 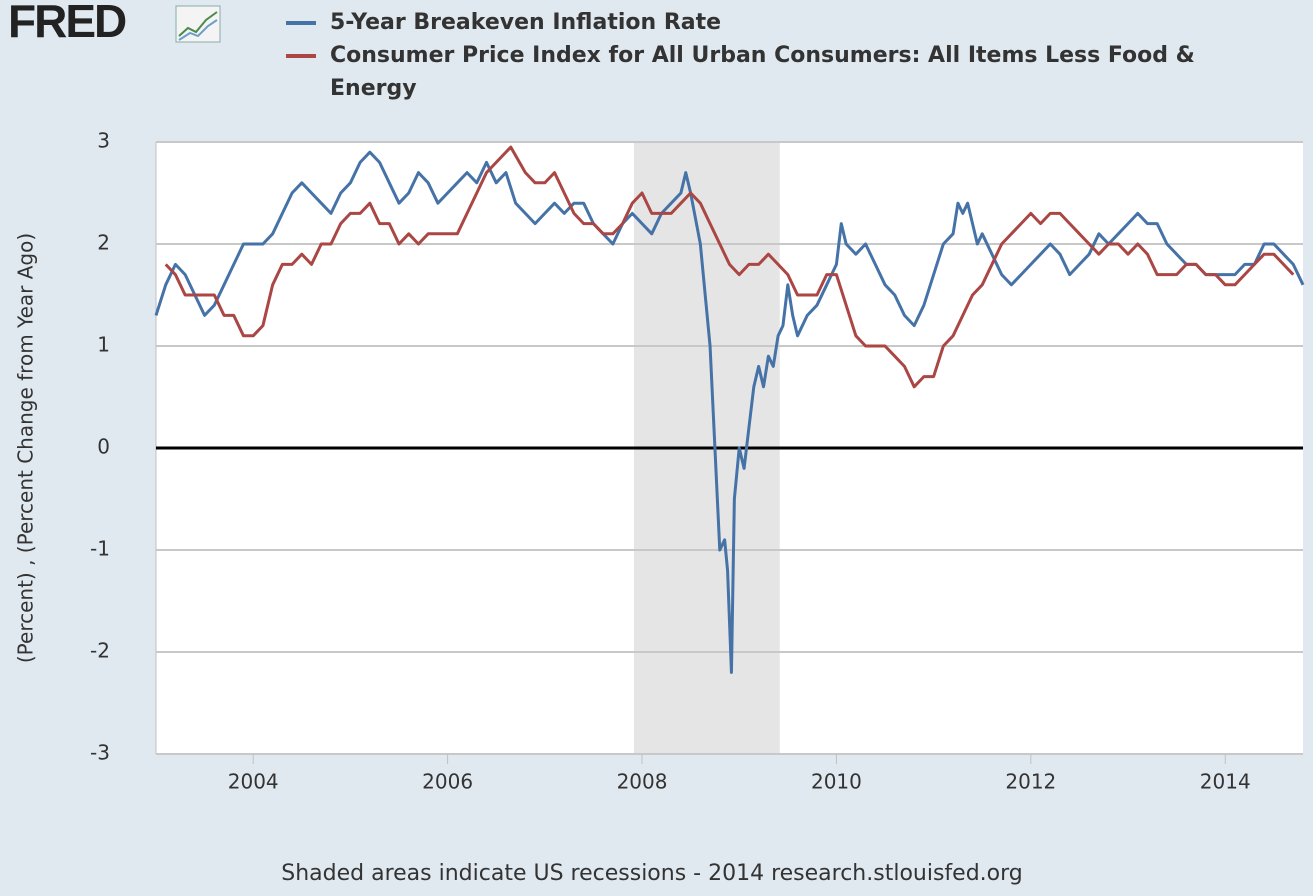 What do you see at coordinates (786, 22) in the screenshot?
I see `legend-entry: 5-Year Breakeven Inflation Rate` at bounding box center [786, 22].